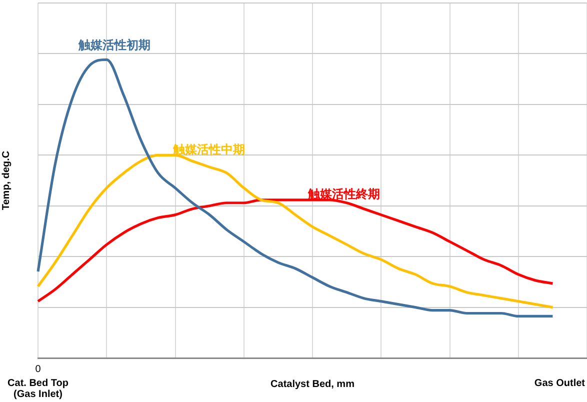 The image size is (587, 402). Describe the element at coordinates (343, 194) in the screenshot. I see `series-label: 触媒活性終期` at that location.